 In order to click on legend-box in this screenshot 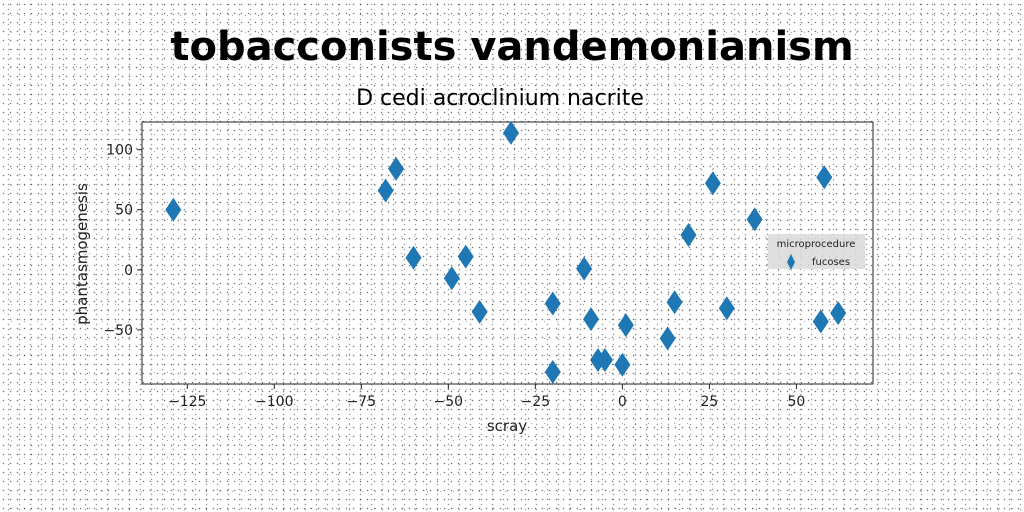, I will do `click(816, 251)`.